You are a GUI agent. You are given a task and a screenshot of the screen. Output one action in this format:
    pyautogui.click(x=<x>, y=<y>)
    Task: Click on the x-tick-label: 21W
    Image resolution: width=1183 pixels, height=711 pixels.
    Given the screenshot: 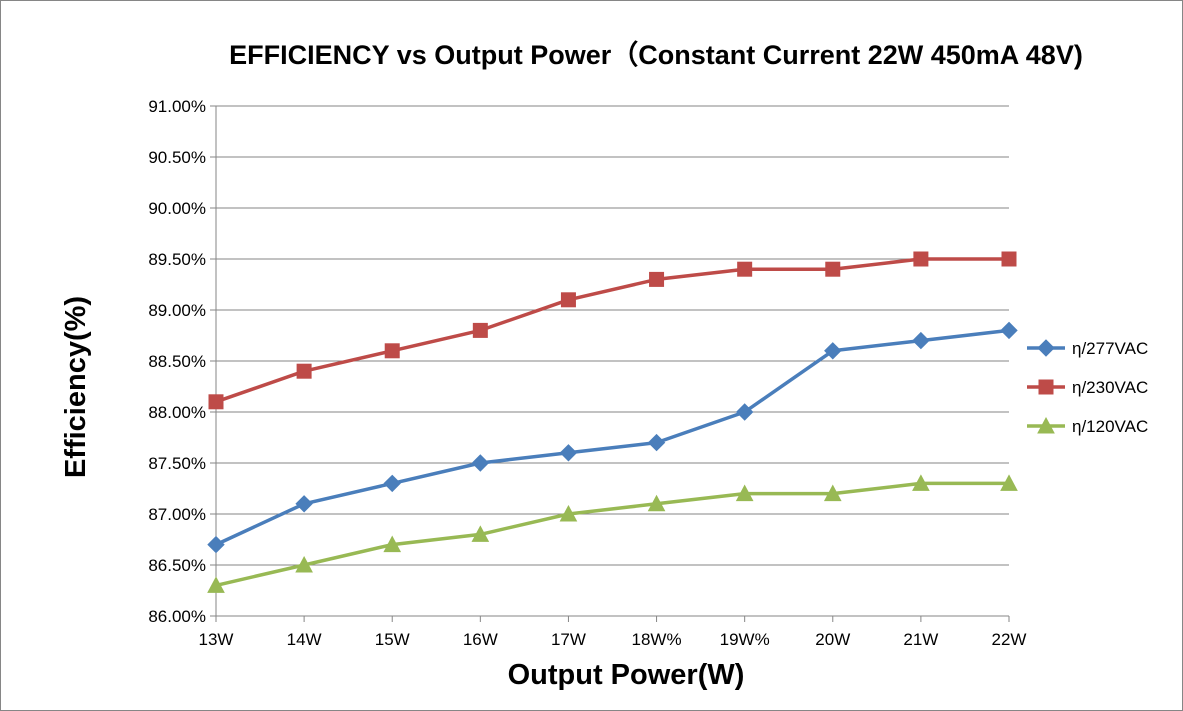 What is the action you would take?
    pyautogui.click(x=920, y=639)
    